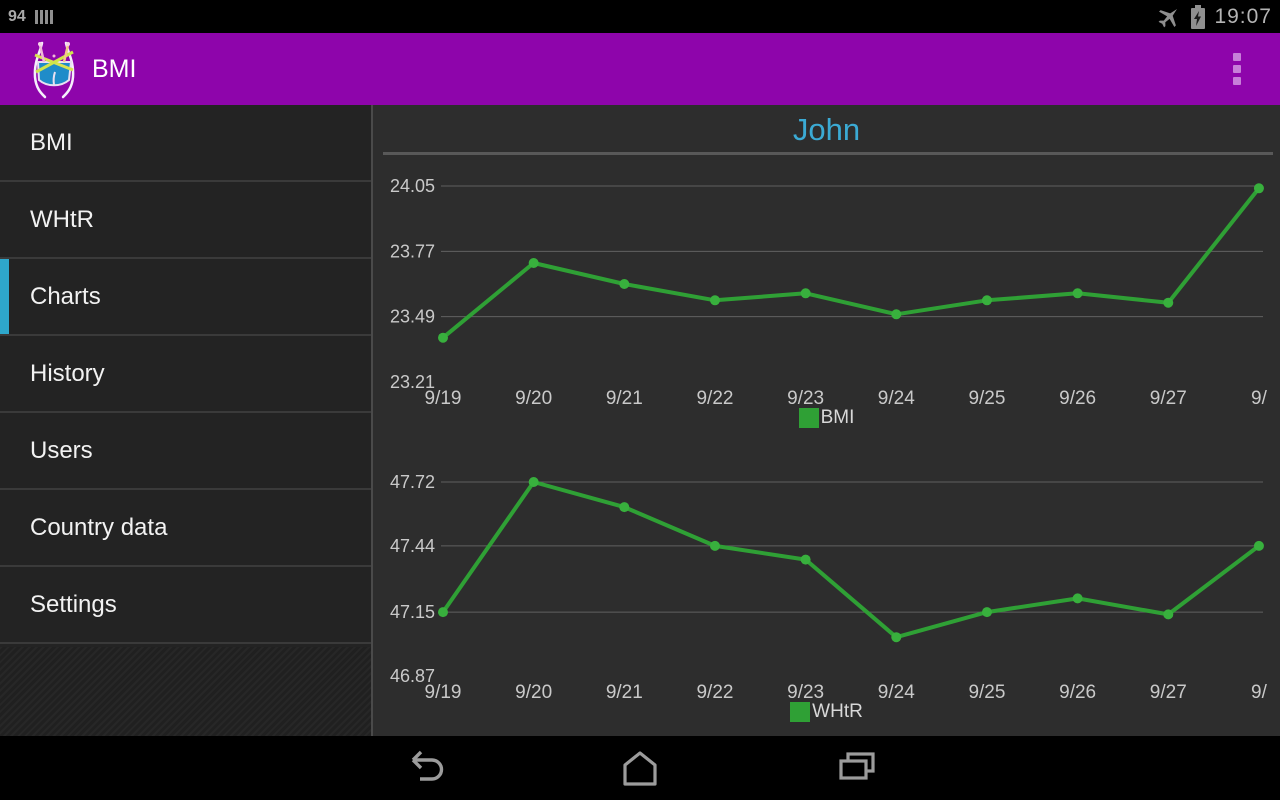 The image size is (1280, 800). I want to click on svg-text: 23.77, so click(412, 251).